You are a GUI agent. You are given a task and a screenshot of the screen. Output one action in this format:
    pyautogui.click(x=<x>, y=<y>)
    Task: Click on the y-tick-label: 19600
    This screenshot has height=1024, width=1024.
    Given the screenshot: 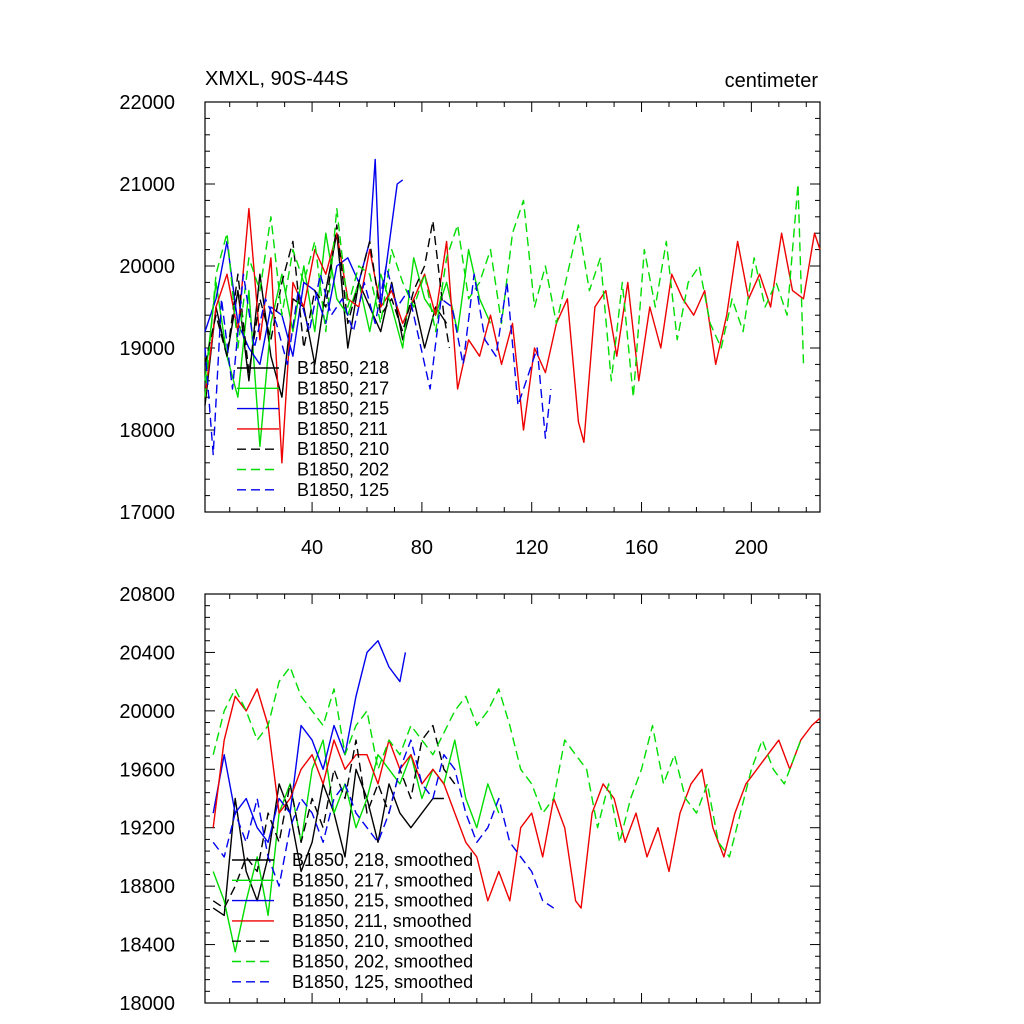 What is the action you would take?
    pyautogui.click(x=147, y=770)
    